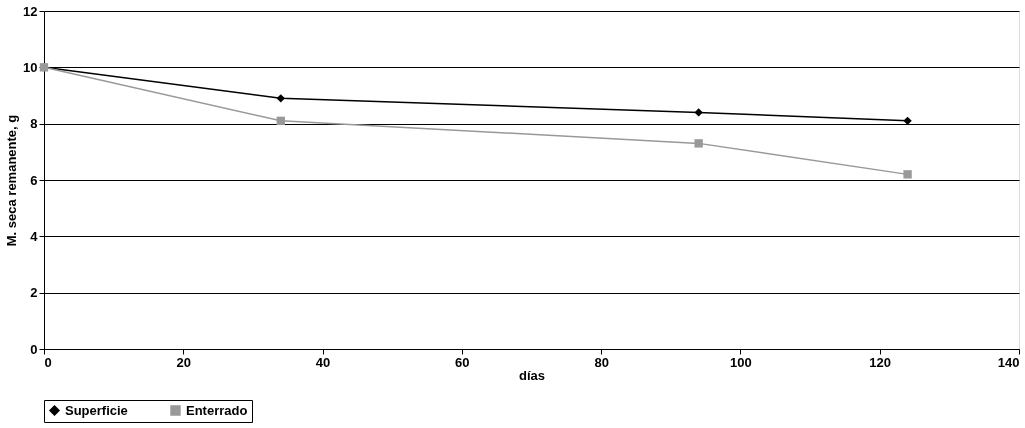 Image resolution: width=1025 pixels, height=428 pixels. What do you see at coordinates (96, 410) in the screenshot?
I see `legend-label: Superficie` at bounding box center [96, 410].